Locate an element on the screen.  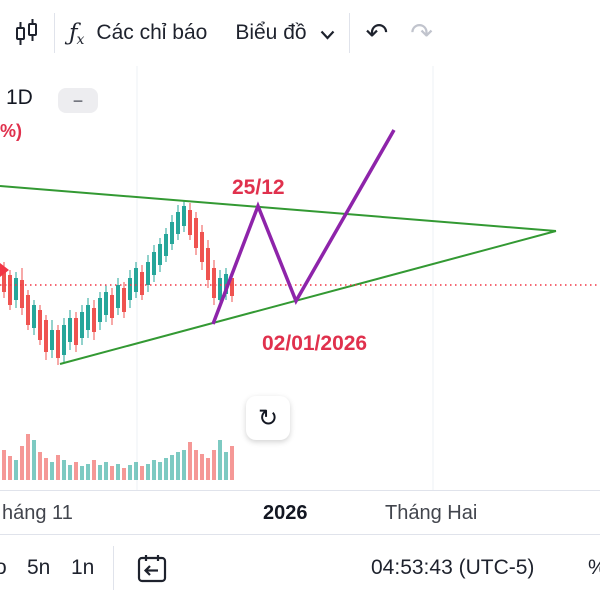
chevron-down-icon is located at coordinates (327, 35).